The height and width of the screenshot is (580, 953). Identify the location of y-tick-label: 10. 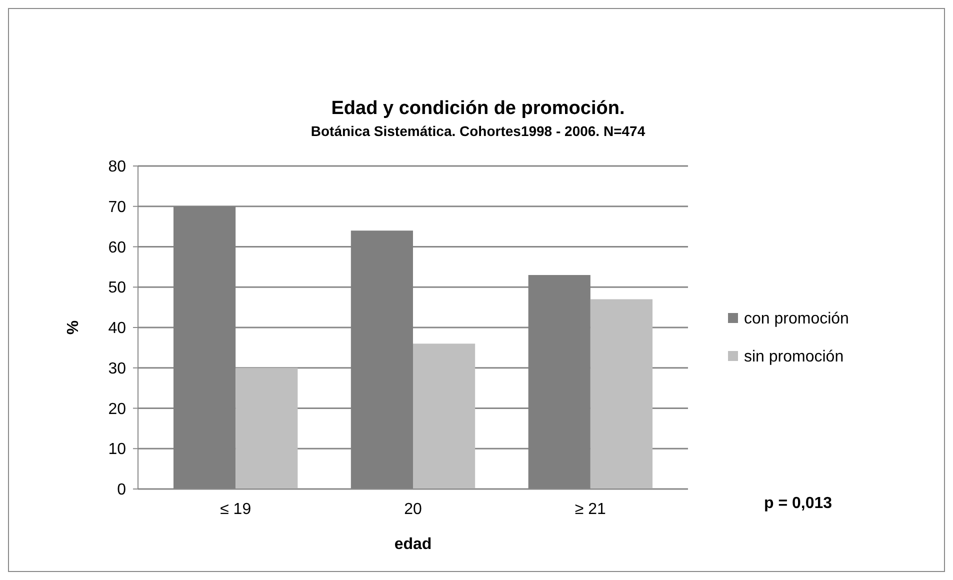
(117, 449).